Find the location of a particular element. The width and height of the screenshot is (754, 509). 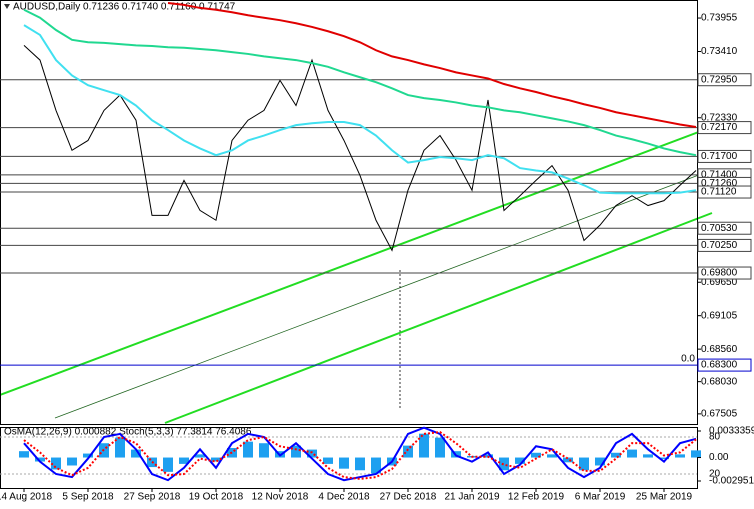

line-stoch is located at coordinates (360, 454).